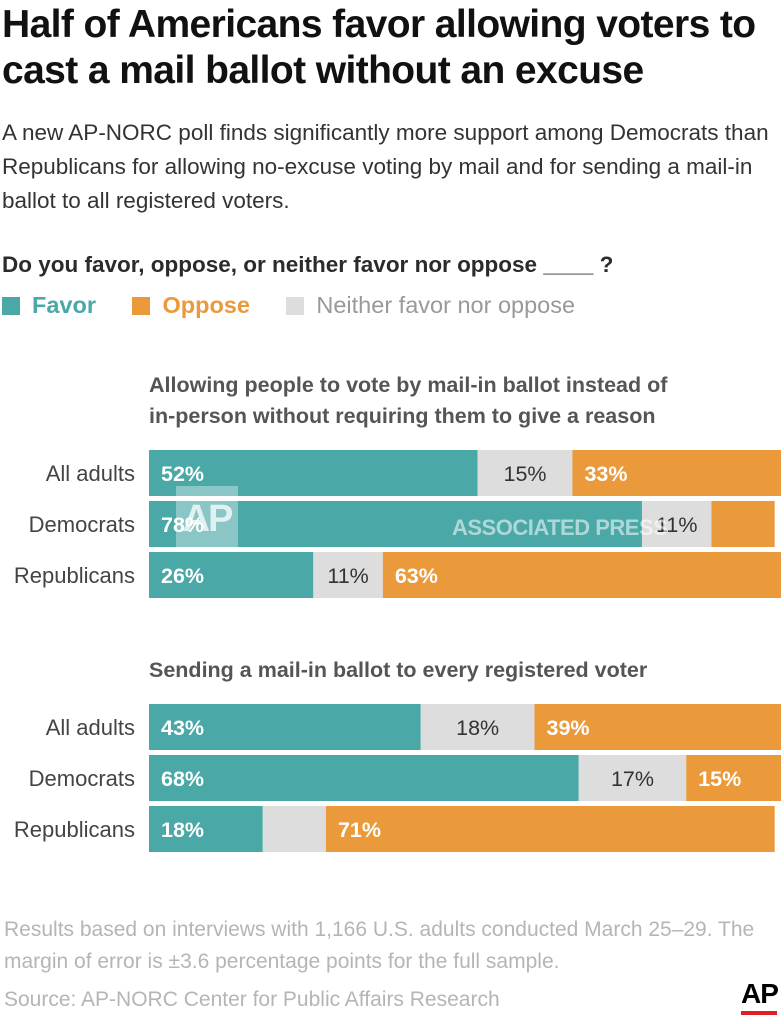 The height and width of the screenshot is (1024, 784). What do you see at coordinates (295, 305) in the screenshot?
I see `legend-swatch-neither` at bounding box center [295, 305].